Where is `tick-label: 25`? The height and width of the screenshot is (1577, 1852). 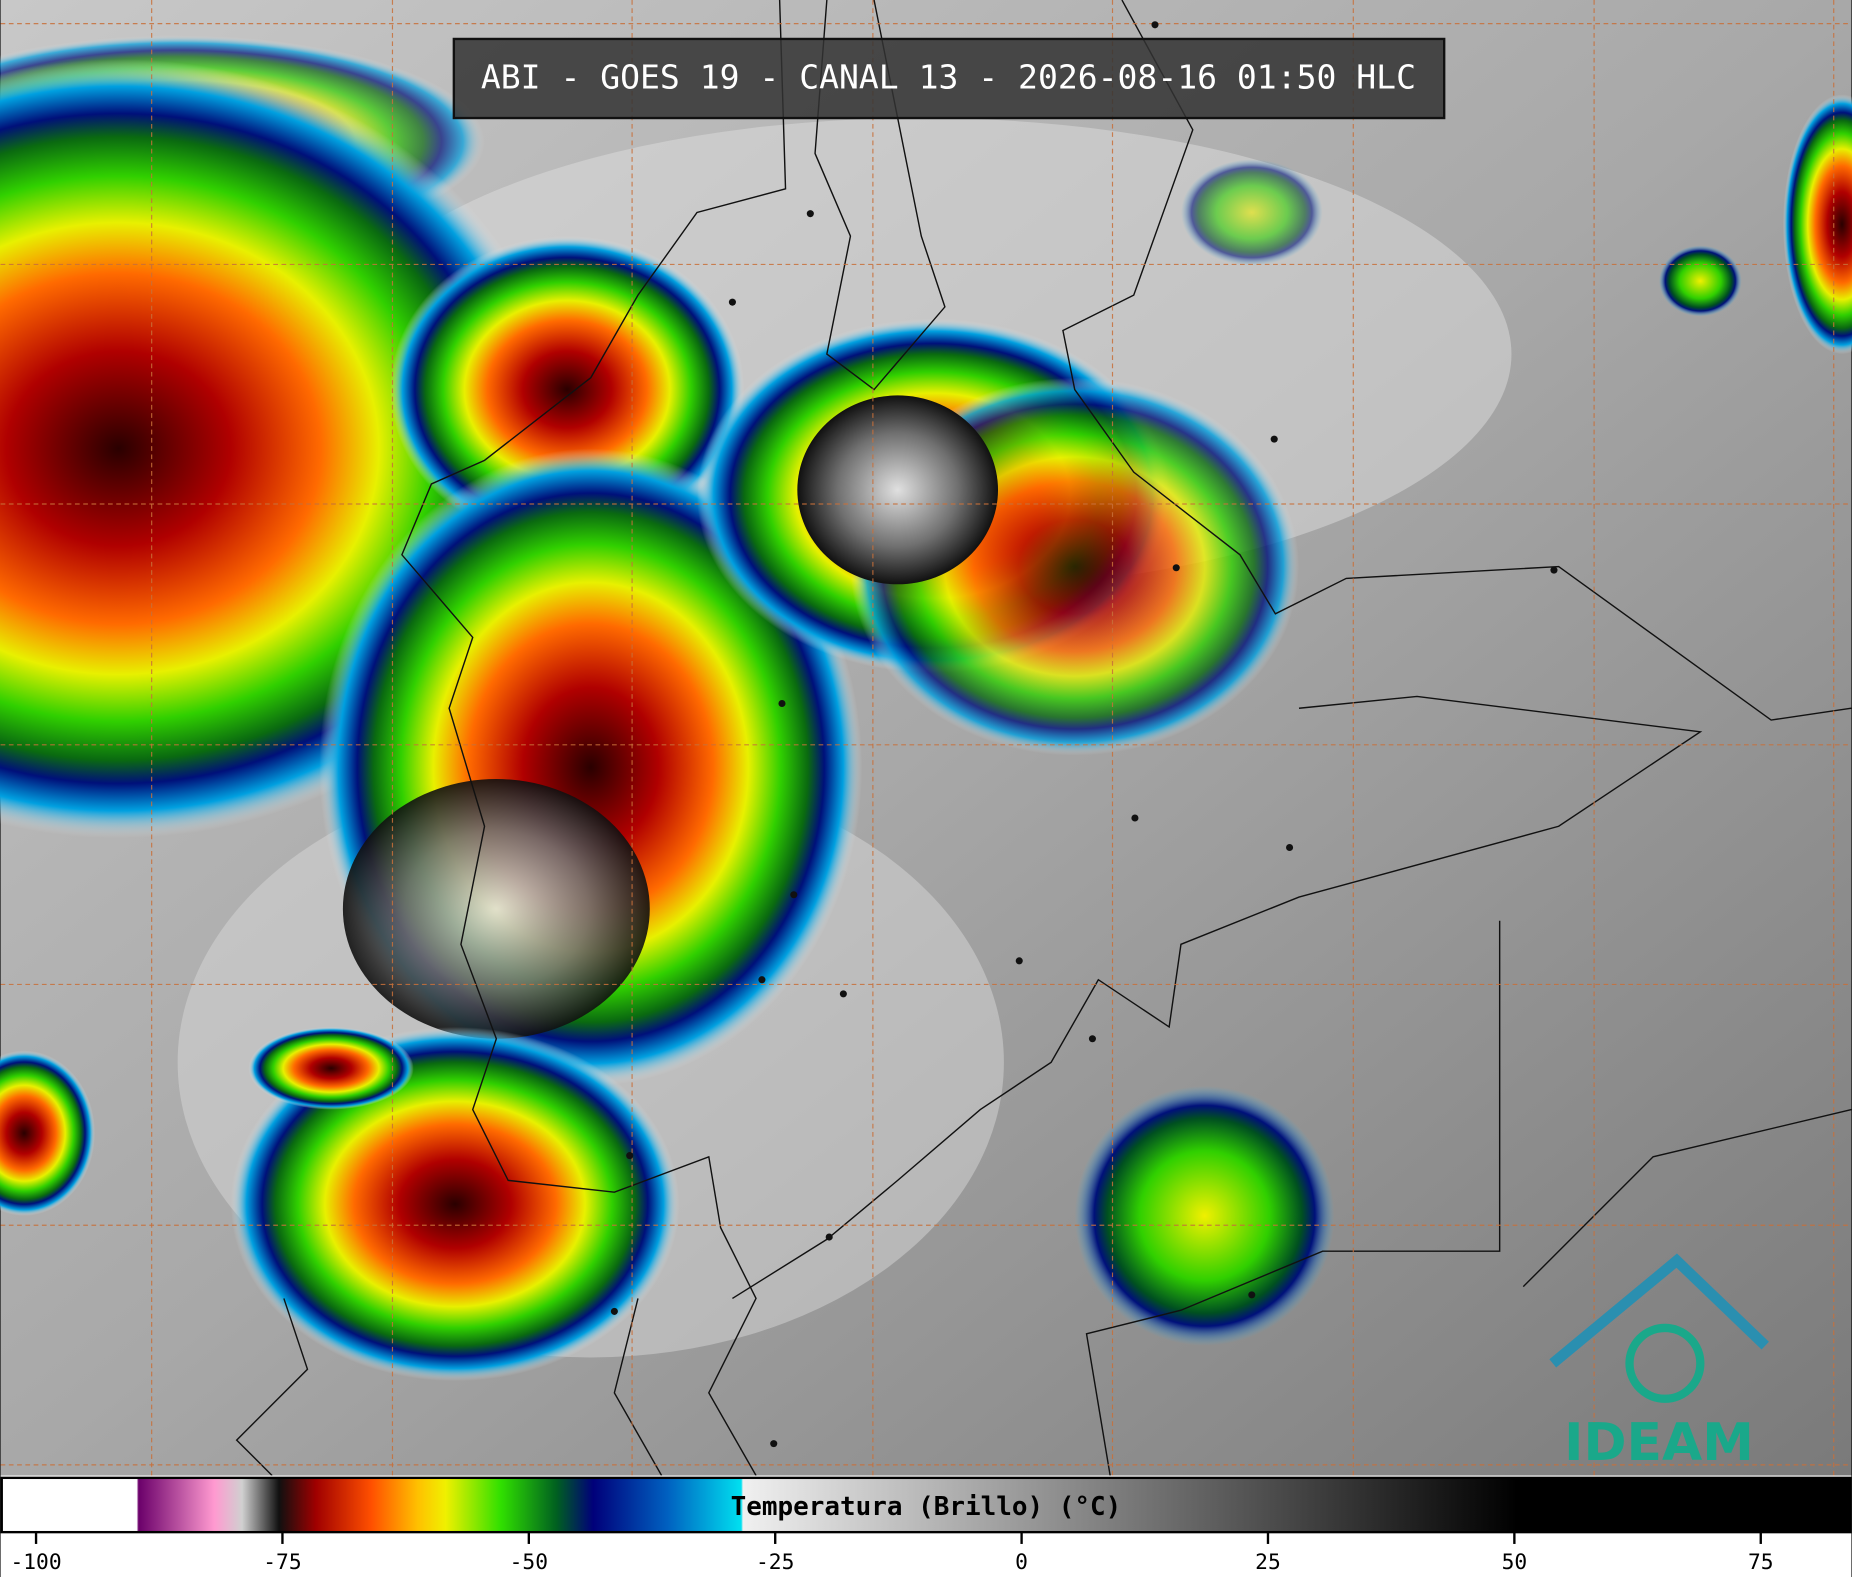 tick-label: 25 is located at coordinates (1268, 1562).